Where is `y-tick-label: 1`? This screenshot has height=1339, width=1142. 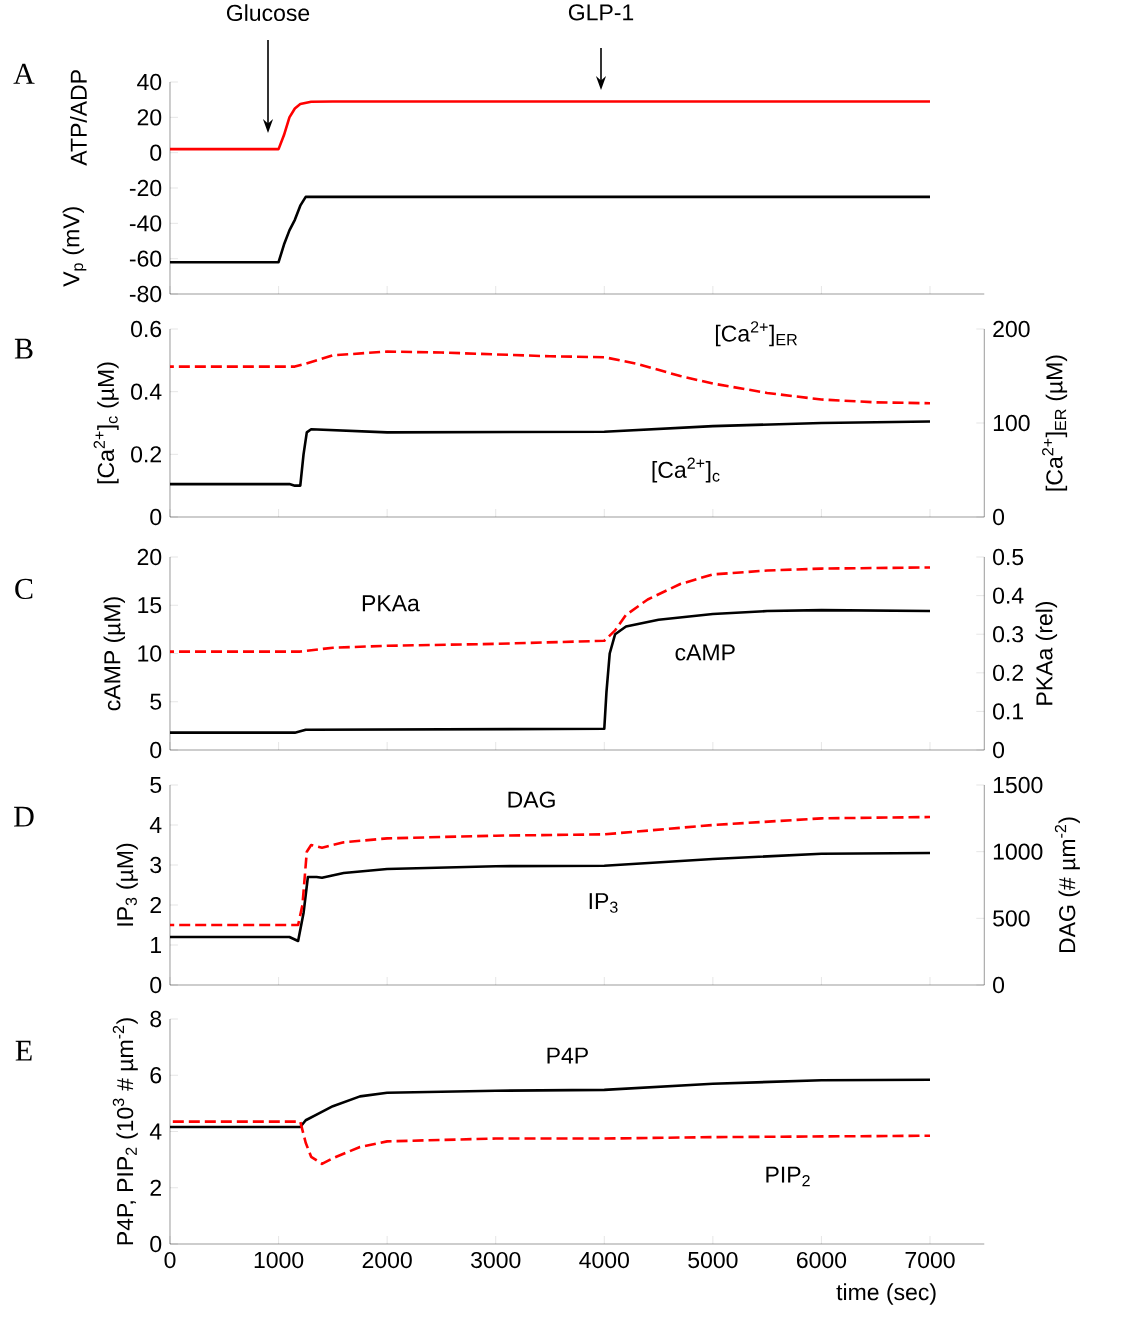 y-tick-label: 1 is located at coordinates (156, 945).